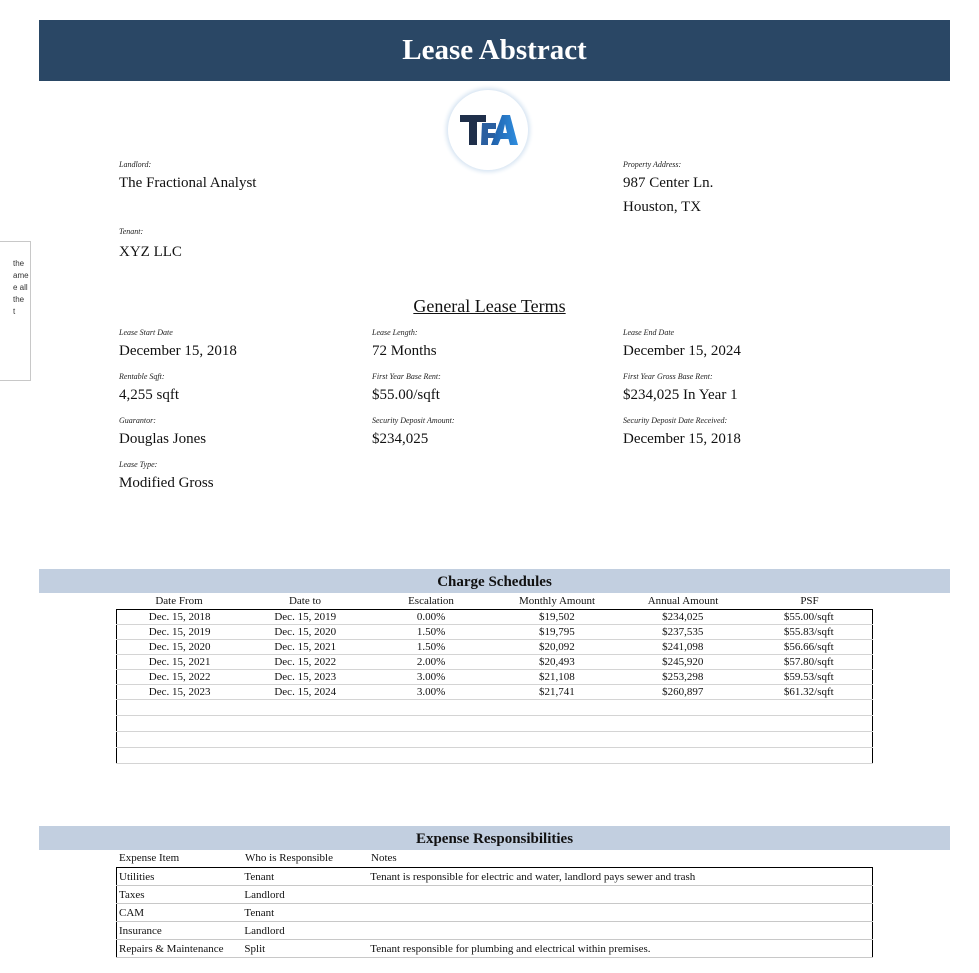 The height and width of the screenshot is (973, 979). Describe the element at coordinates (556, 647) in the screenshot. I see `table-cell: $20,092` at that location.